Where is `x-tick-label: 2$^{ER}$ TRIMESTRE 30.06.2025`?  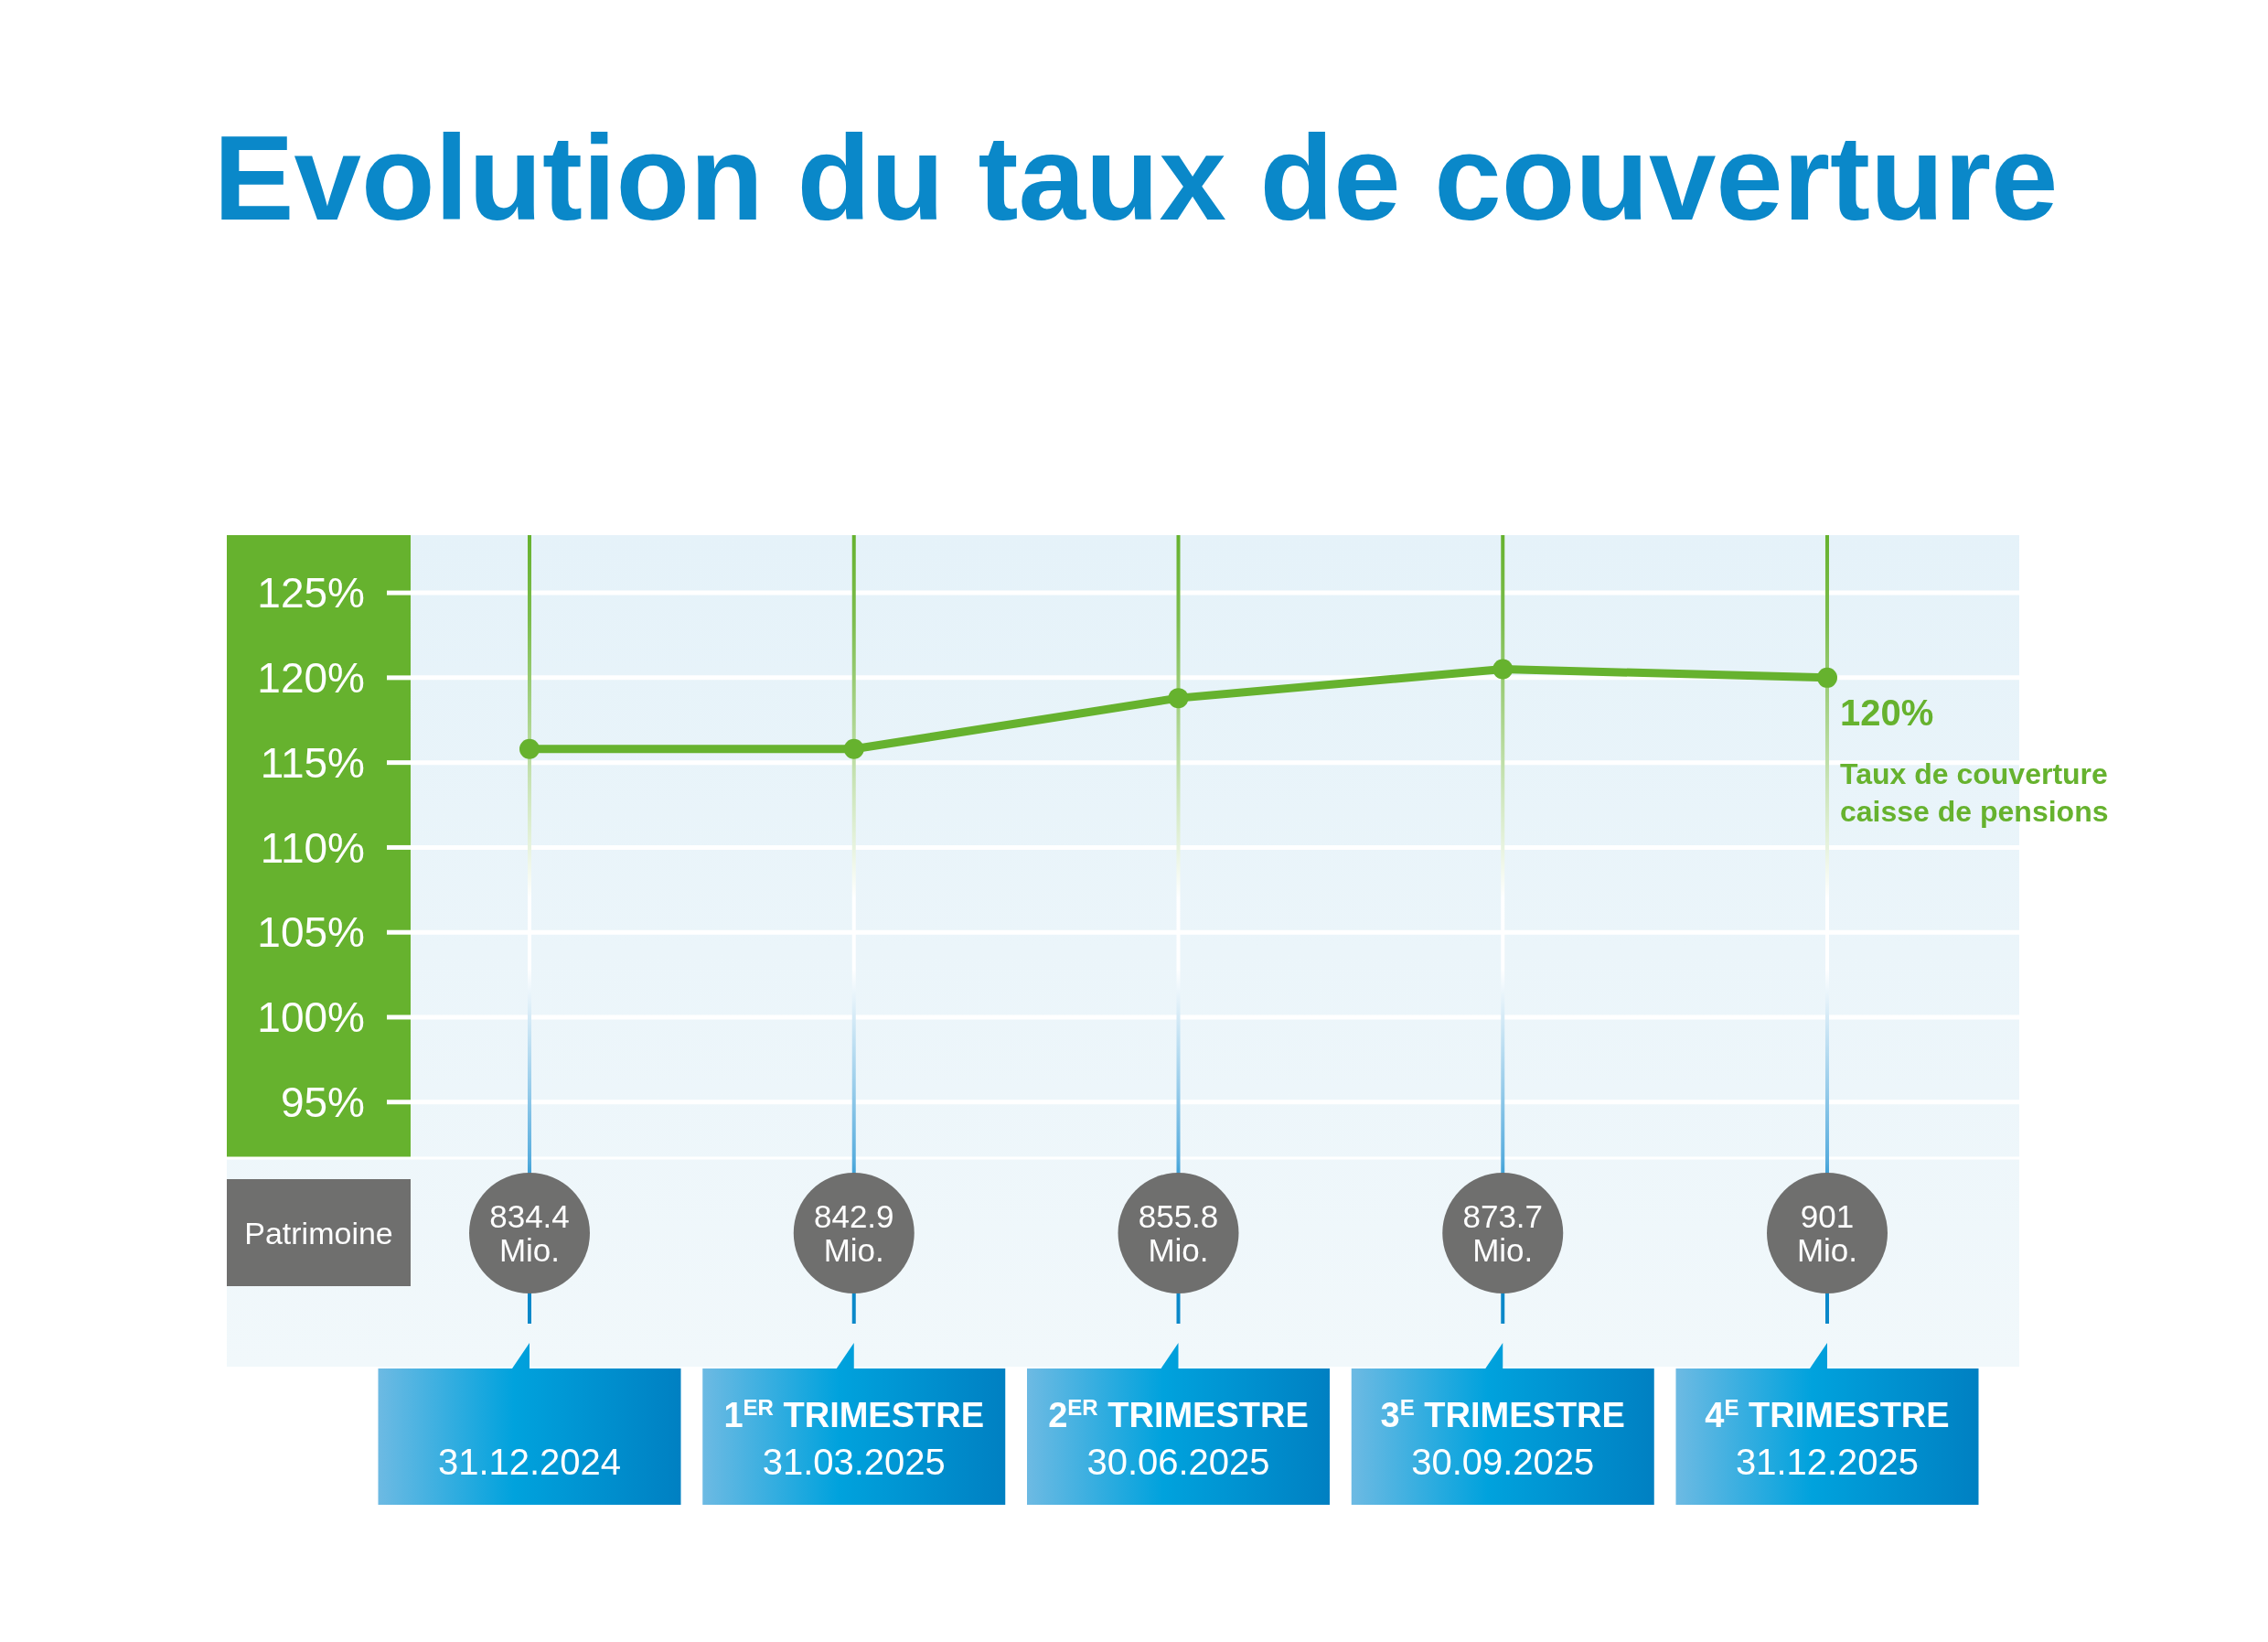
x-tick-label: 2$^{ER}$ TRIMESTRE 30.06.2025 is located at coordinates (1178, 1438).